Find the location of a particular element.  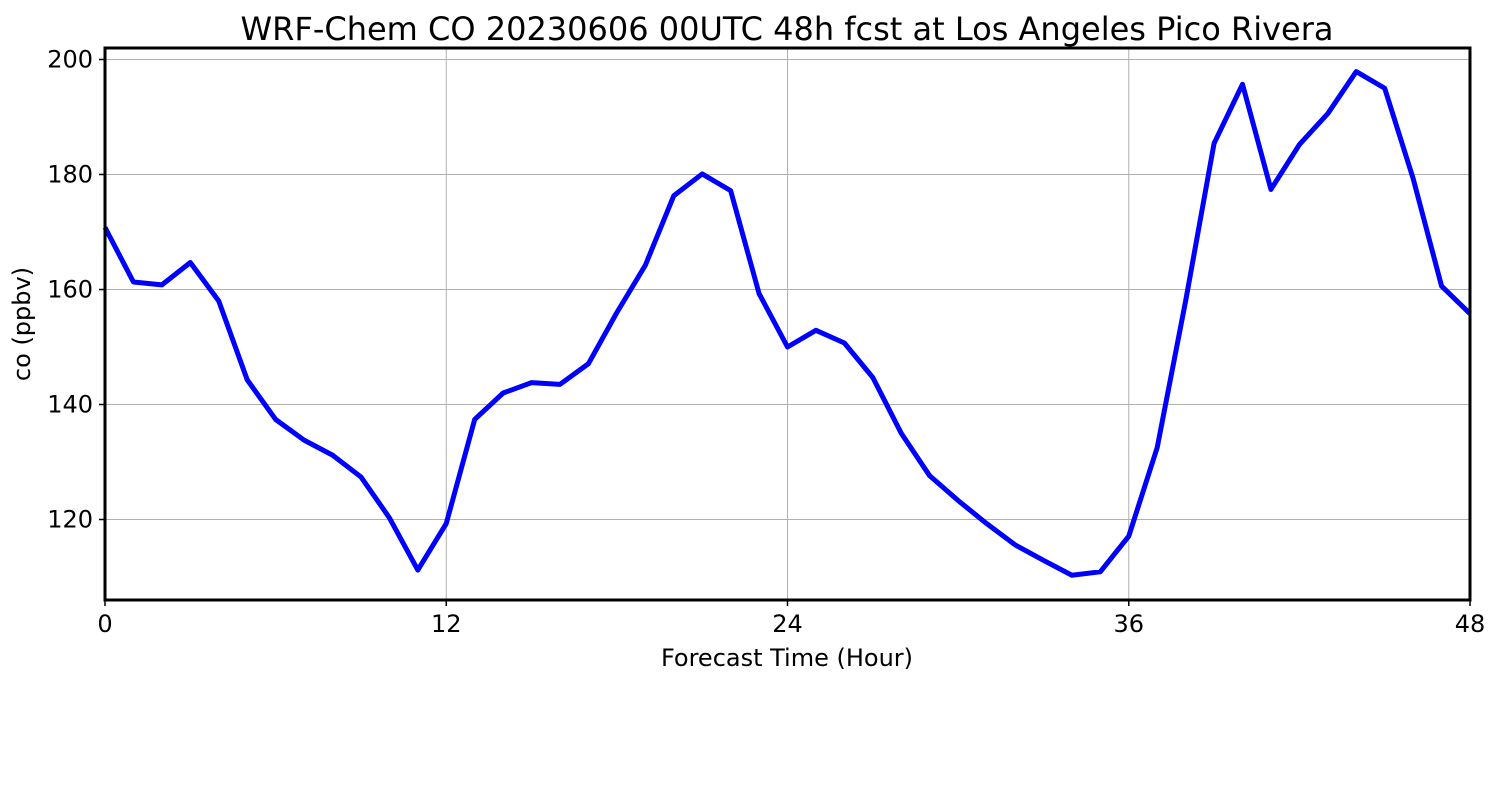

y-axis-label: co (ppbv) is located at coordinates (22, 324).